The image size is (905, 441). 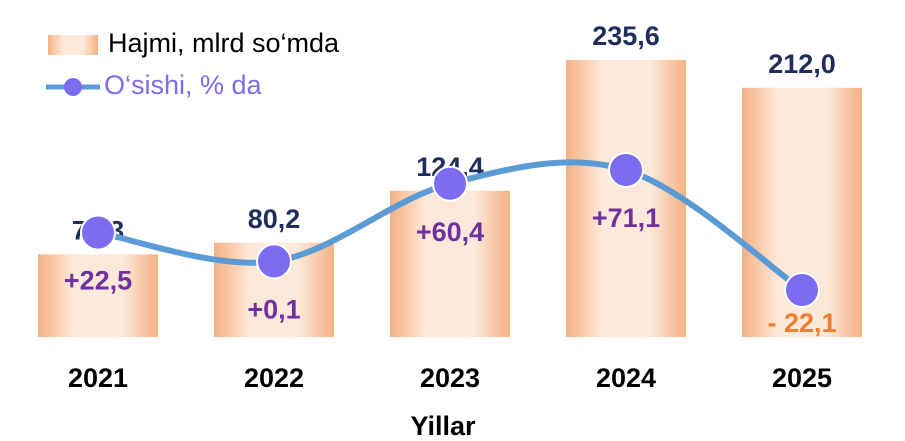 What do you see at coordinates (273, 310) in the screenshot?
I see `growth-value-label: +0,1` at bounding box center [273, 310].